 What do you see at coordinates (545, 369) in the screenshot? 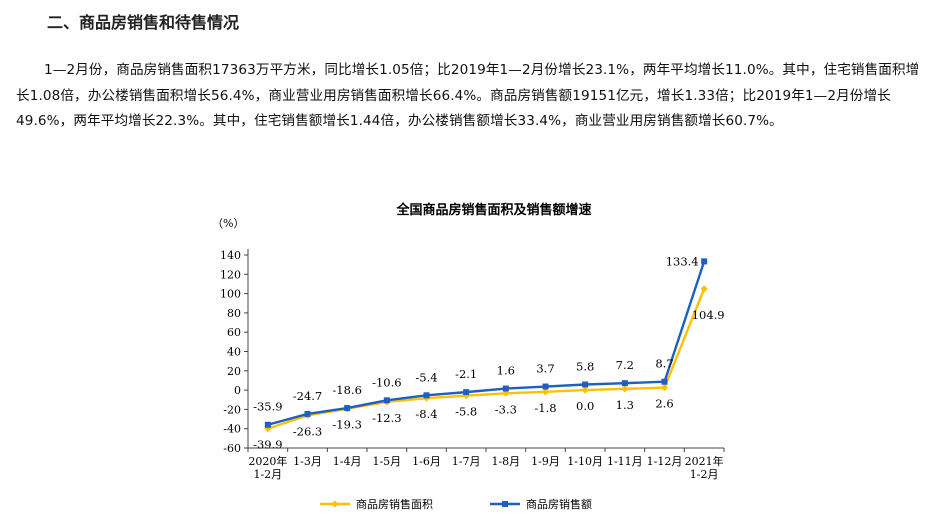
I see `data-label: 3.7` at bounding box center [545, 369].